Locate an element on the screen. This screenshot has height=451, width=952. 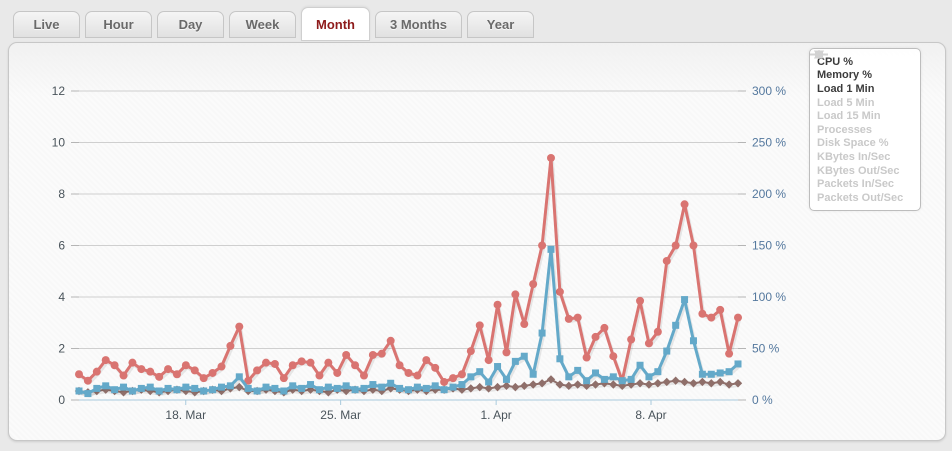
tab-week: Week is located at coordinates (262, 24).